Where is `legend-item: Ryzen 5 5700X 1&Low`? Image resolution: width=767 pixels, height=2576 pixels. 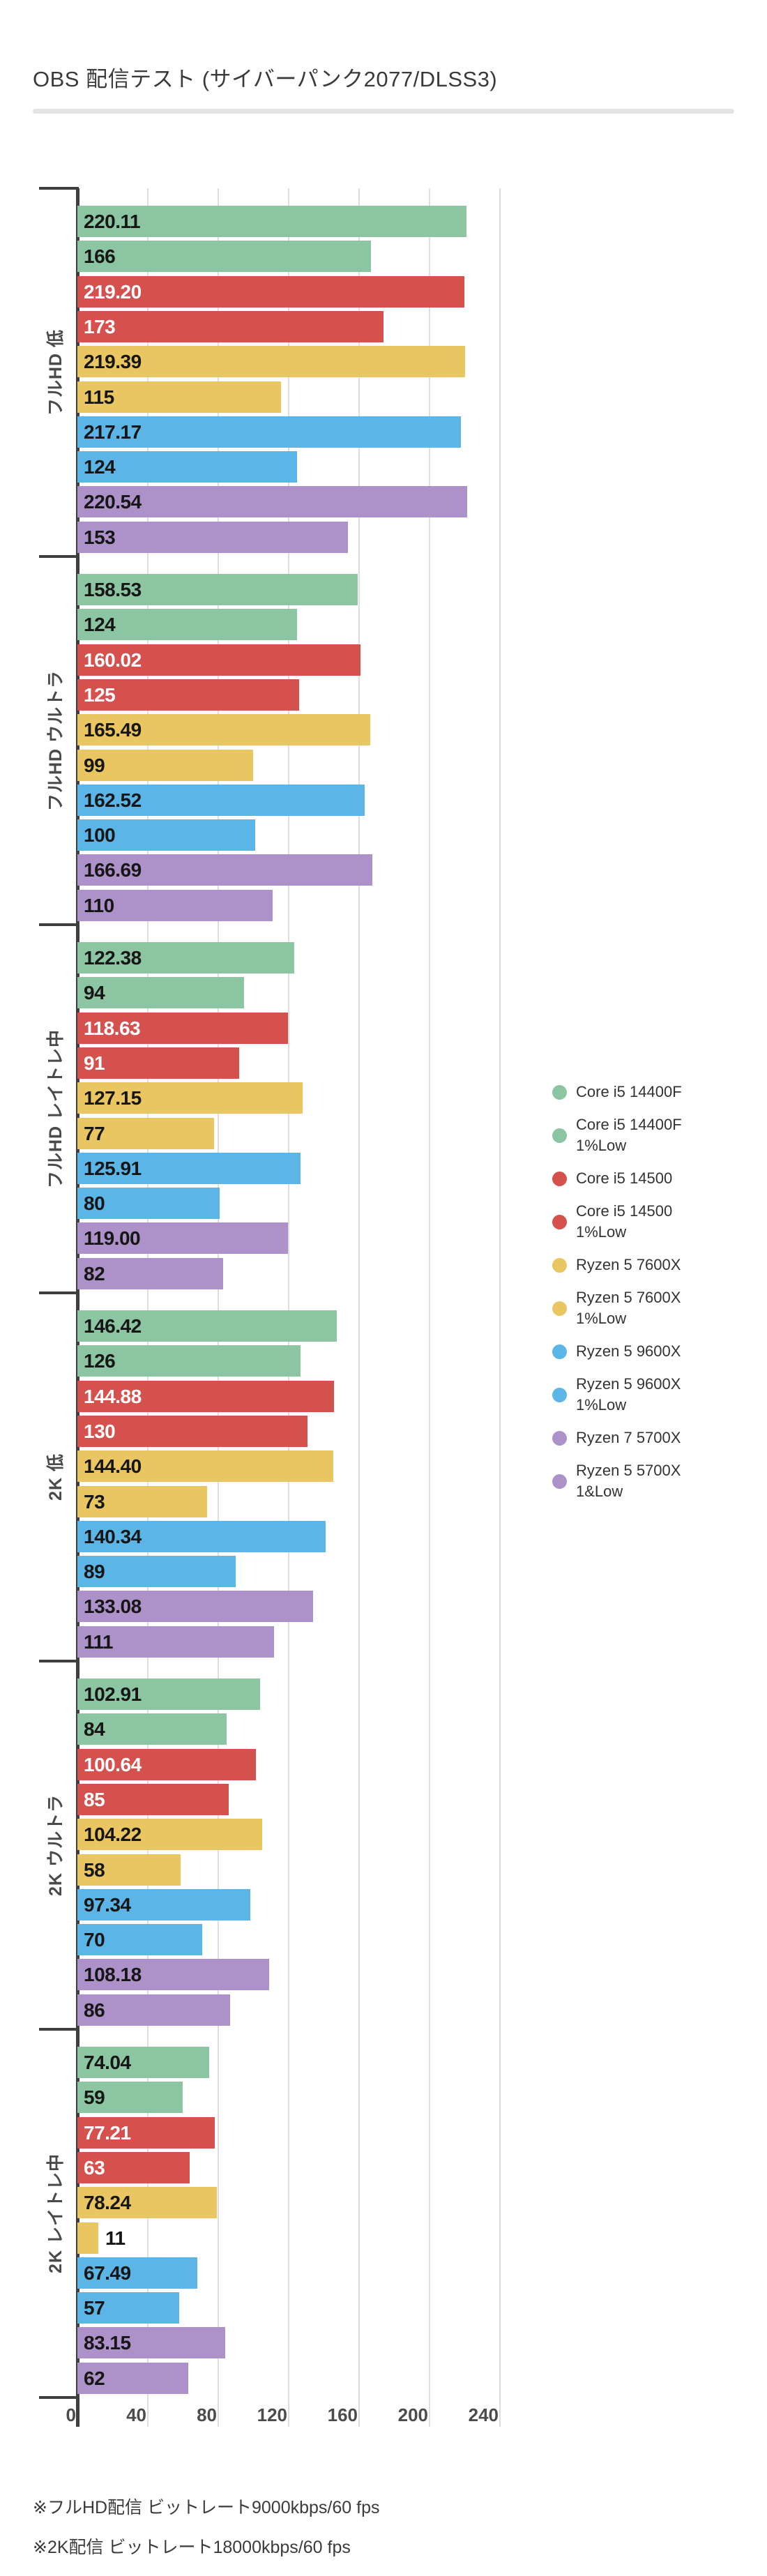
legend-item: Ryzen 5 5700X 1&Low is located at coordinates (628, 1481).